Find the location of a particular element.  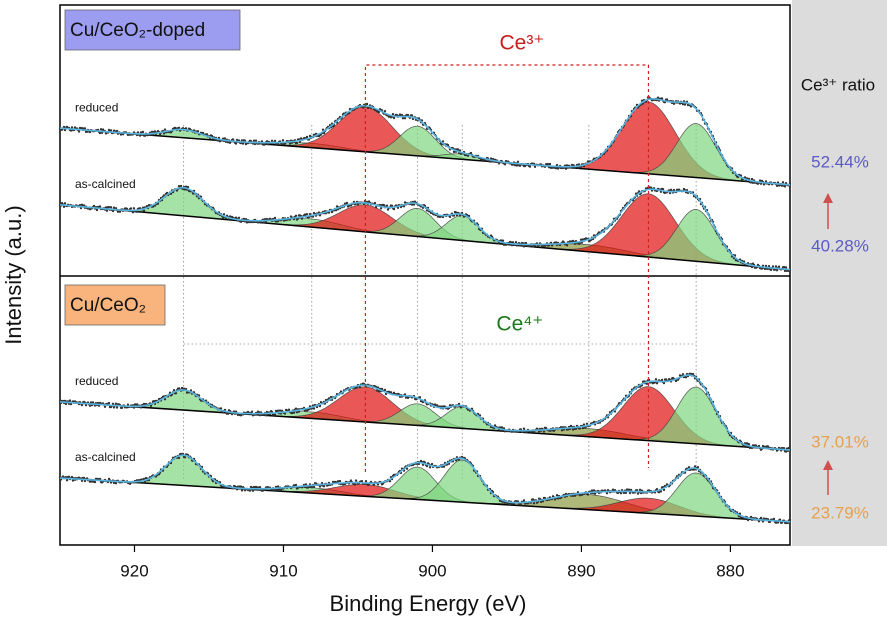

ratio-value: 40.28% is located at coordinates (840, 245).